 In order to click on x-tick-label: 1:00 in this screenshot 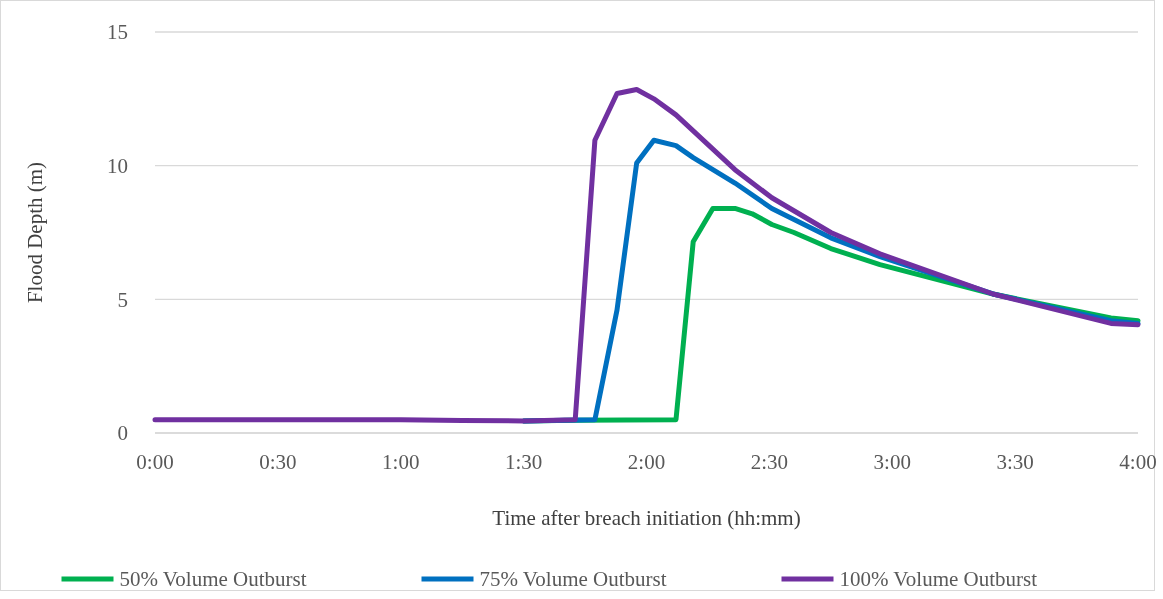, I will do `click(401, 462)`.